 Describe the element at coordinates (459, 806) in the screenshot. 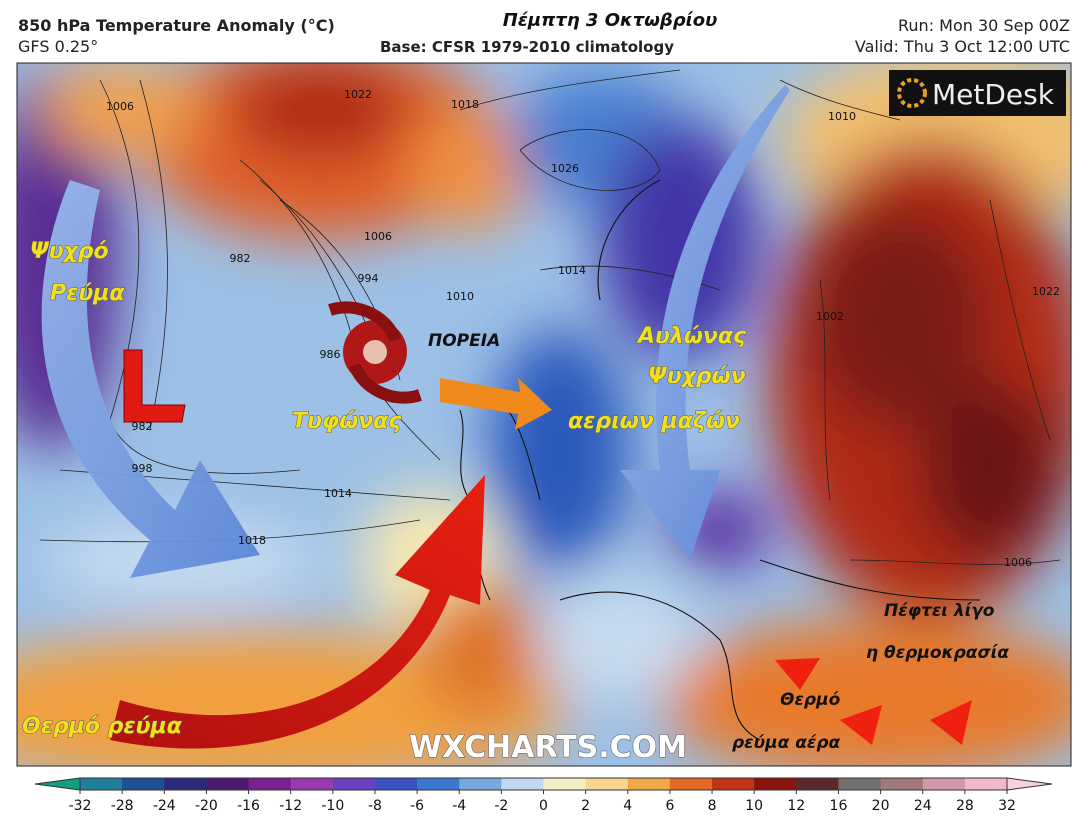

I see `colorbar-tick-label: -4` at that location.